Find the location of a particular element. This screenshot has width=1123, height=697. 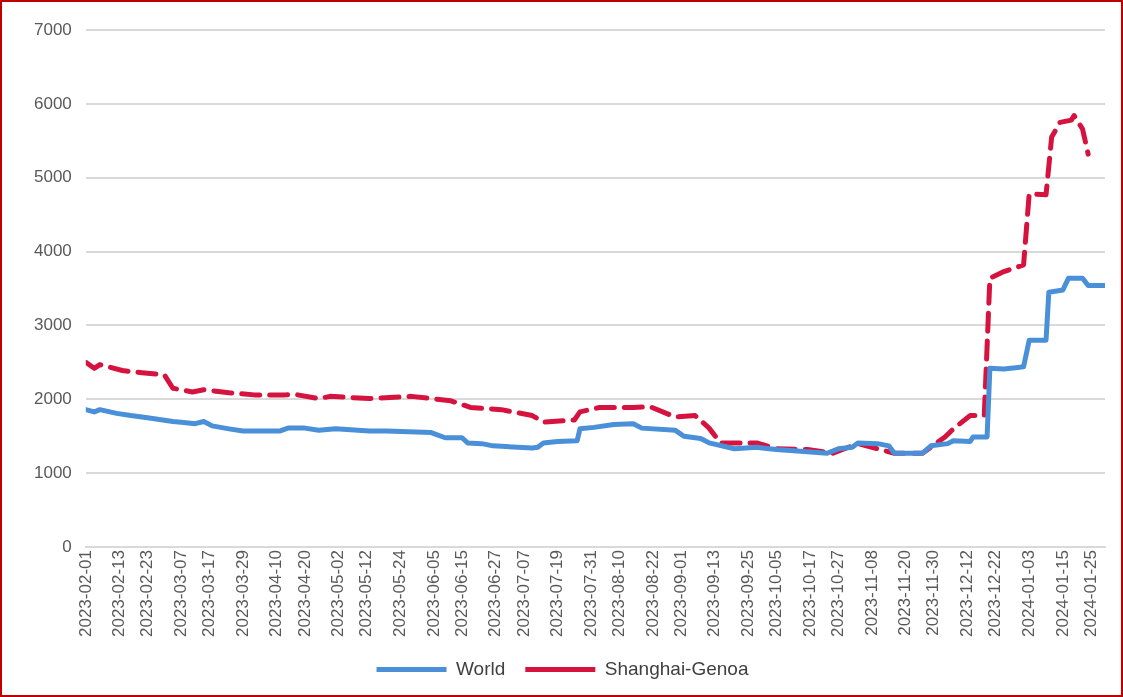

x-tick-label: 2023-12-22 is located at coordinates (995, 594).